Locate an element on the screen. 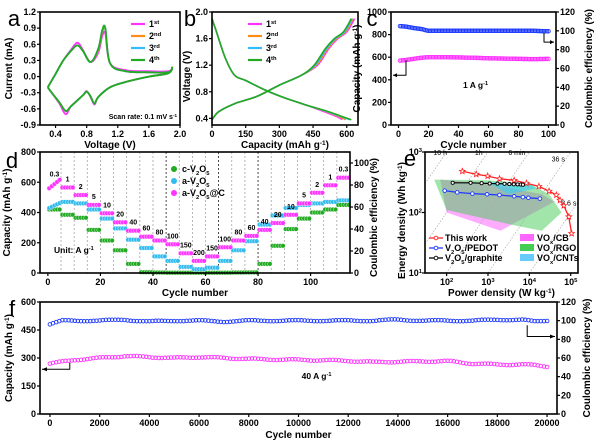 The image size is (600, 447). arrow-head is located at coordinates (552, 336).